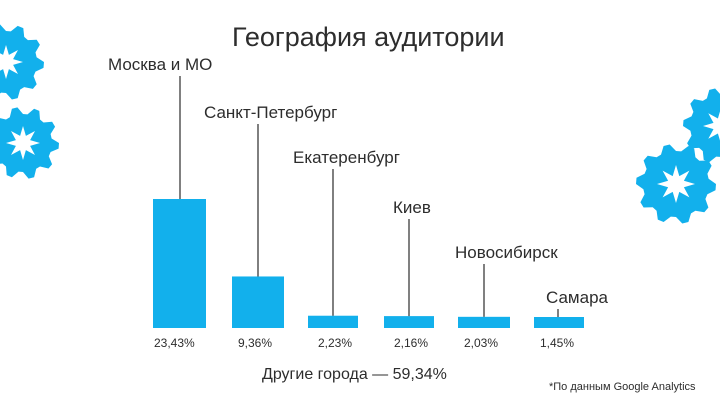 Image resolution: width=720 pixels, height=405 pixels. I want to click on value-label: 1,45%, so click(557, 343).